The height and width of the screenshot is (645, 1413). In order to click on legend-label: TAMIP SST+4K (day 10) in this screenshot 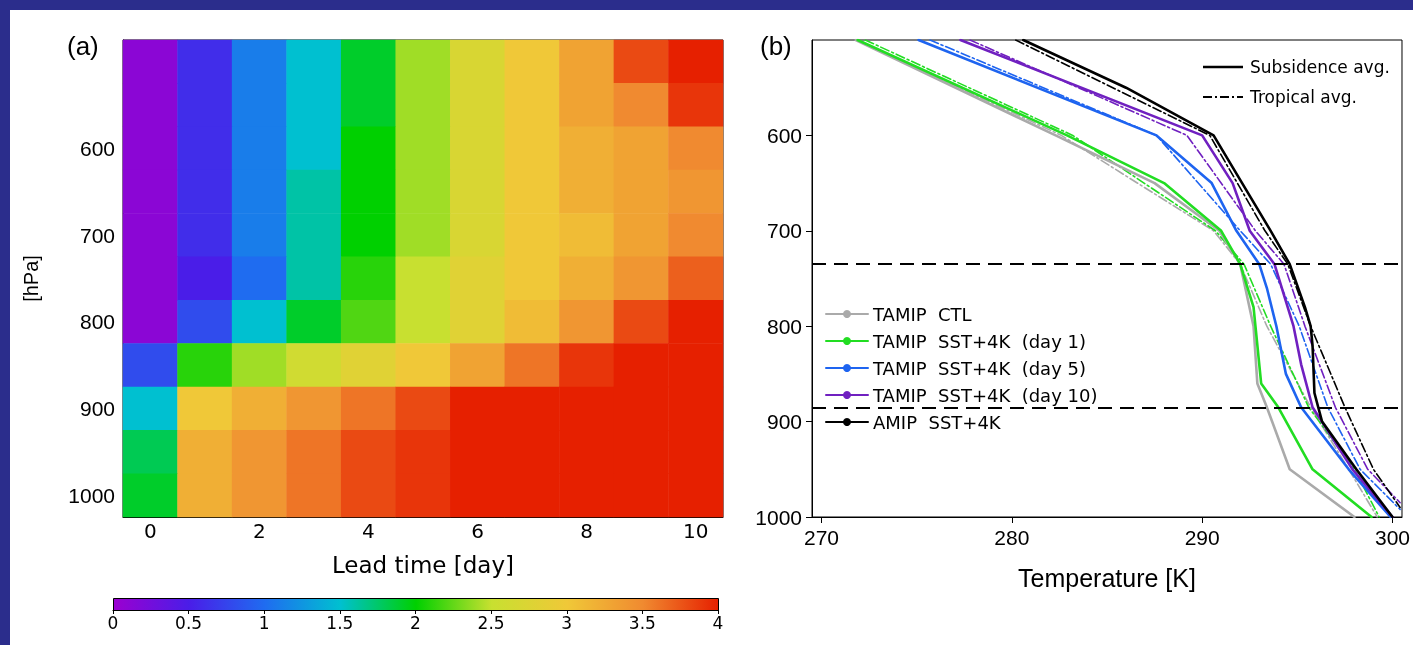, I will do `click(985, 395)`.